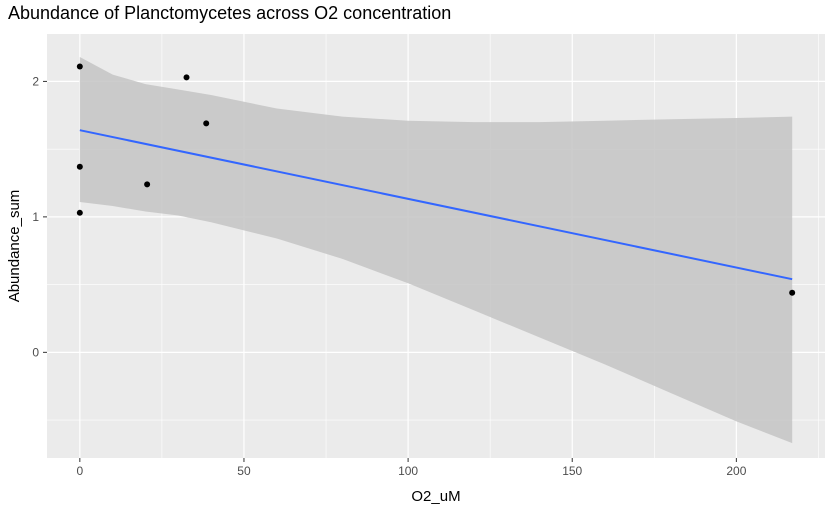 The width and height of the screenshot is (833, 515). What do you see at coordinates (244, 471) in the screenshot?
I see `x-tick-label: 50` at bounding box center [244, 471].